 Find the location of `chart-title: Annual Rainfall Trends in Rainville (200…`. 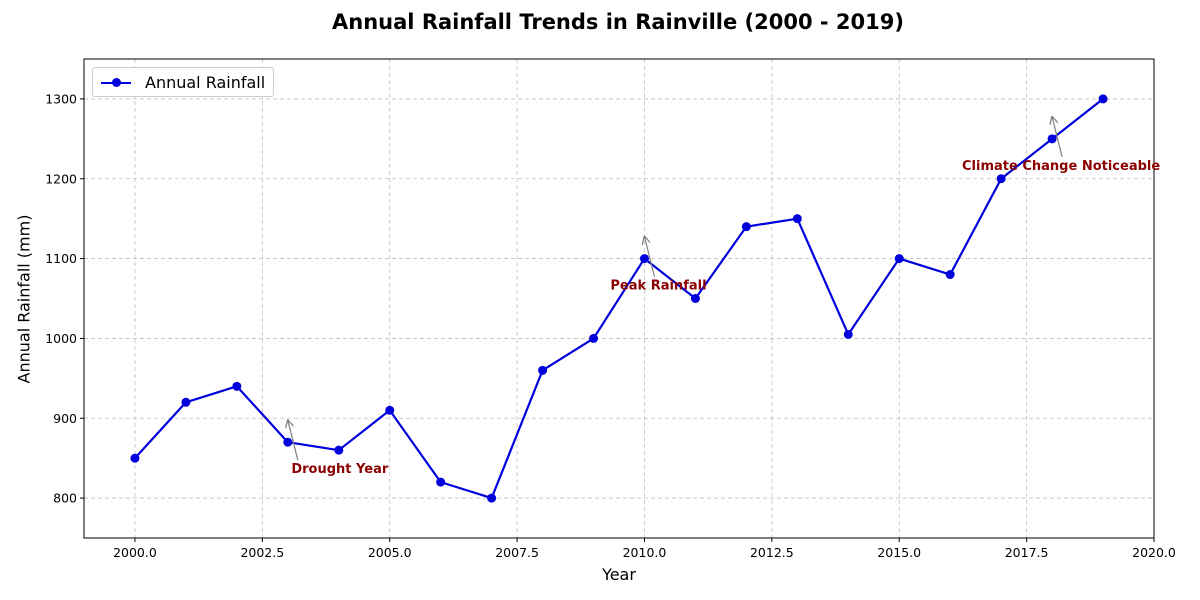

chart-title: Annual Rainfall Trends in Rainville (200… is located at coordinates (618, 22).